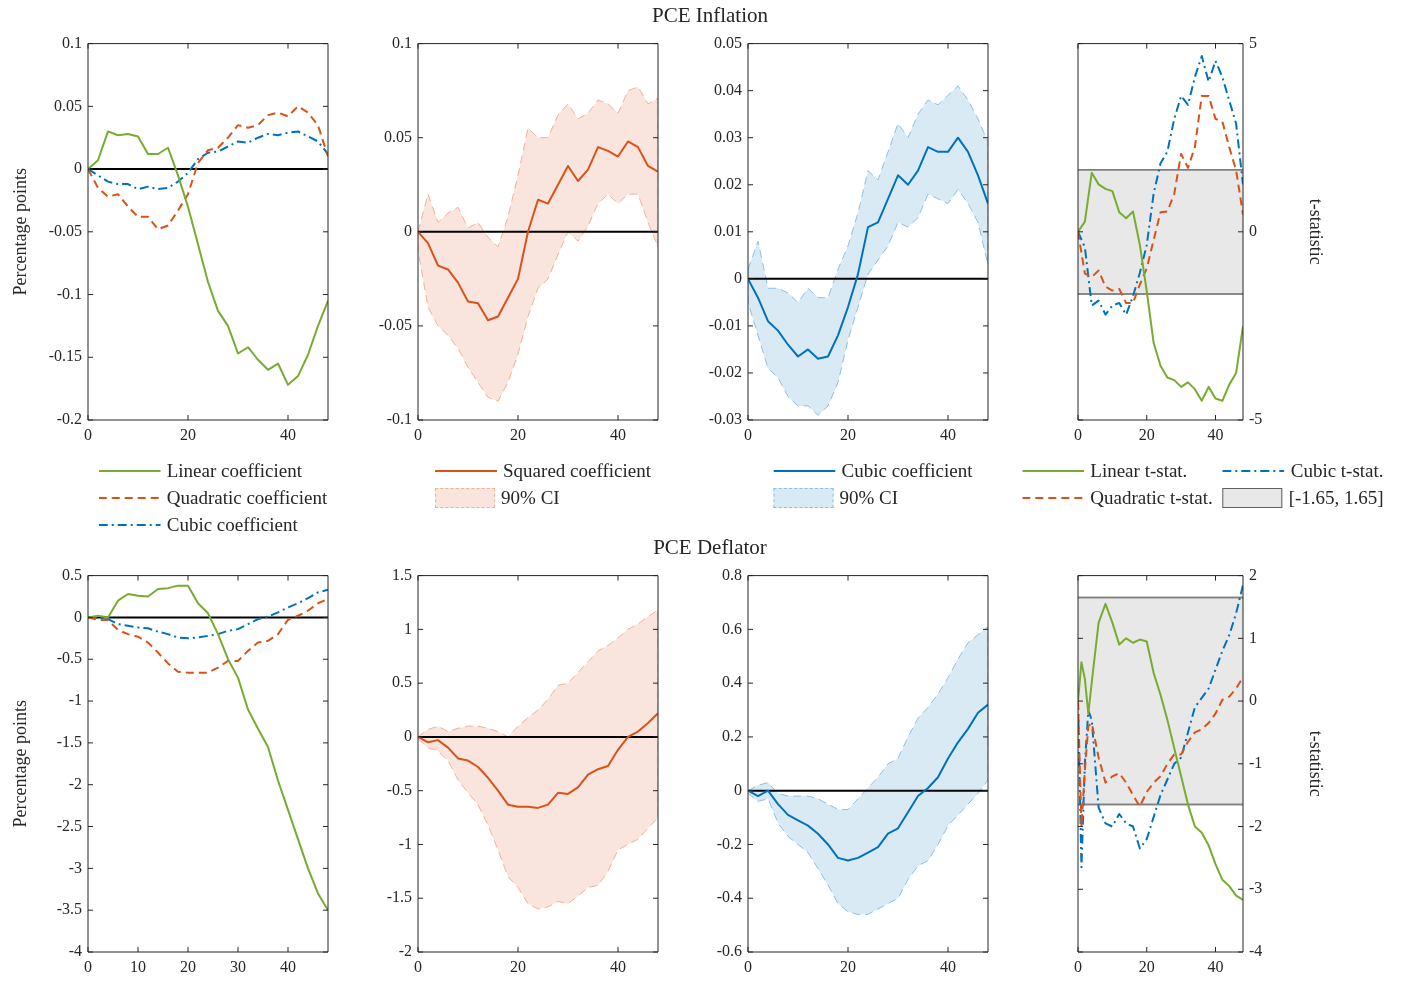 The height and width of the screenshot is (982, 1420). What do you see at coordinates (1256, 419) in the screenshot?
I see `y-tick-label: -5` at bounding box center [1256, 419].